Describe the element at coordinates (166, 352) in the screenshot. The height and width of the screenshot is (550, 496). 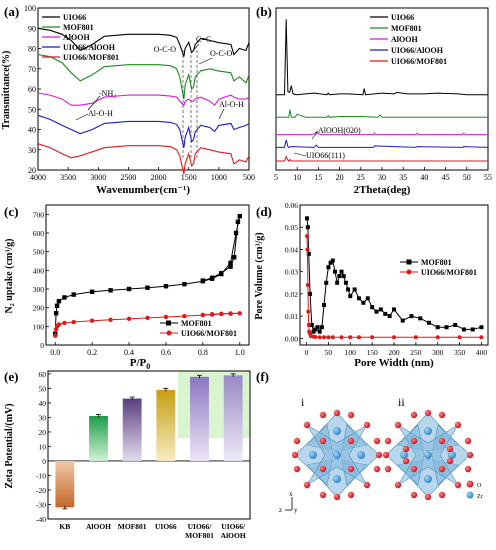
I see `x-tick-label: 0.6` at that location.